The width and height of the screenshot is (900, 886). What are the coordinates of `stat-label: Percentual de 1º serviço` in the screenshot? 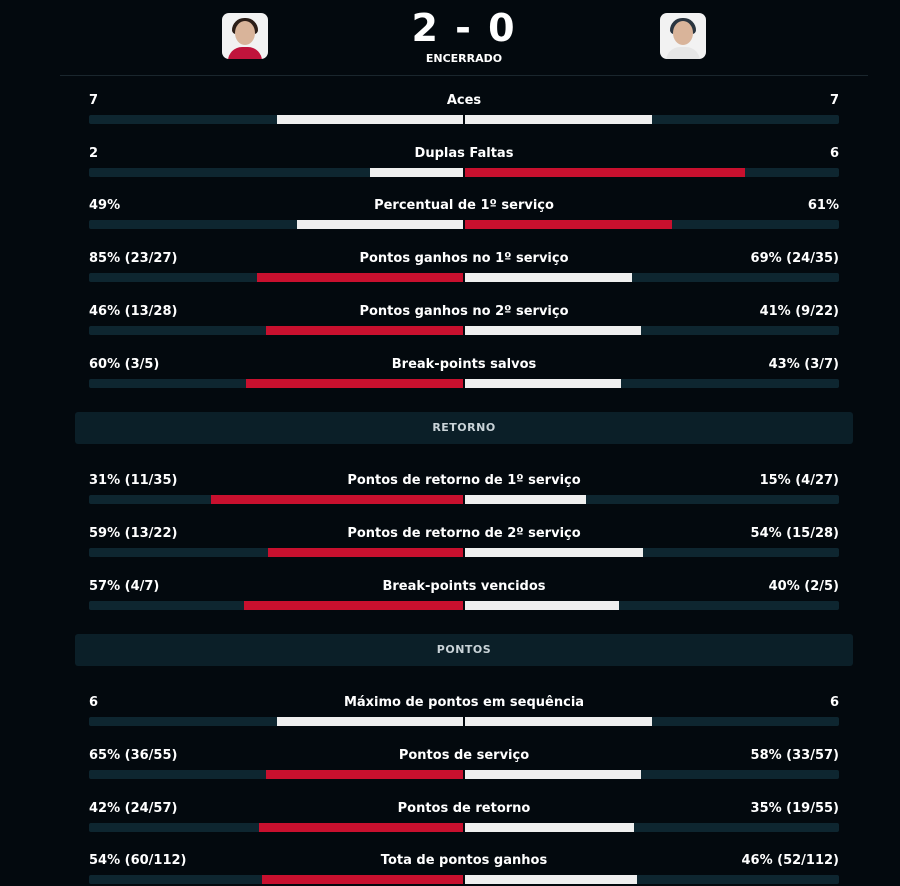 It's located at (464, 206).